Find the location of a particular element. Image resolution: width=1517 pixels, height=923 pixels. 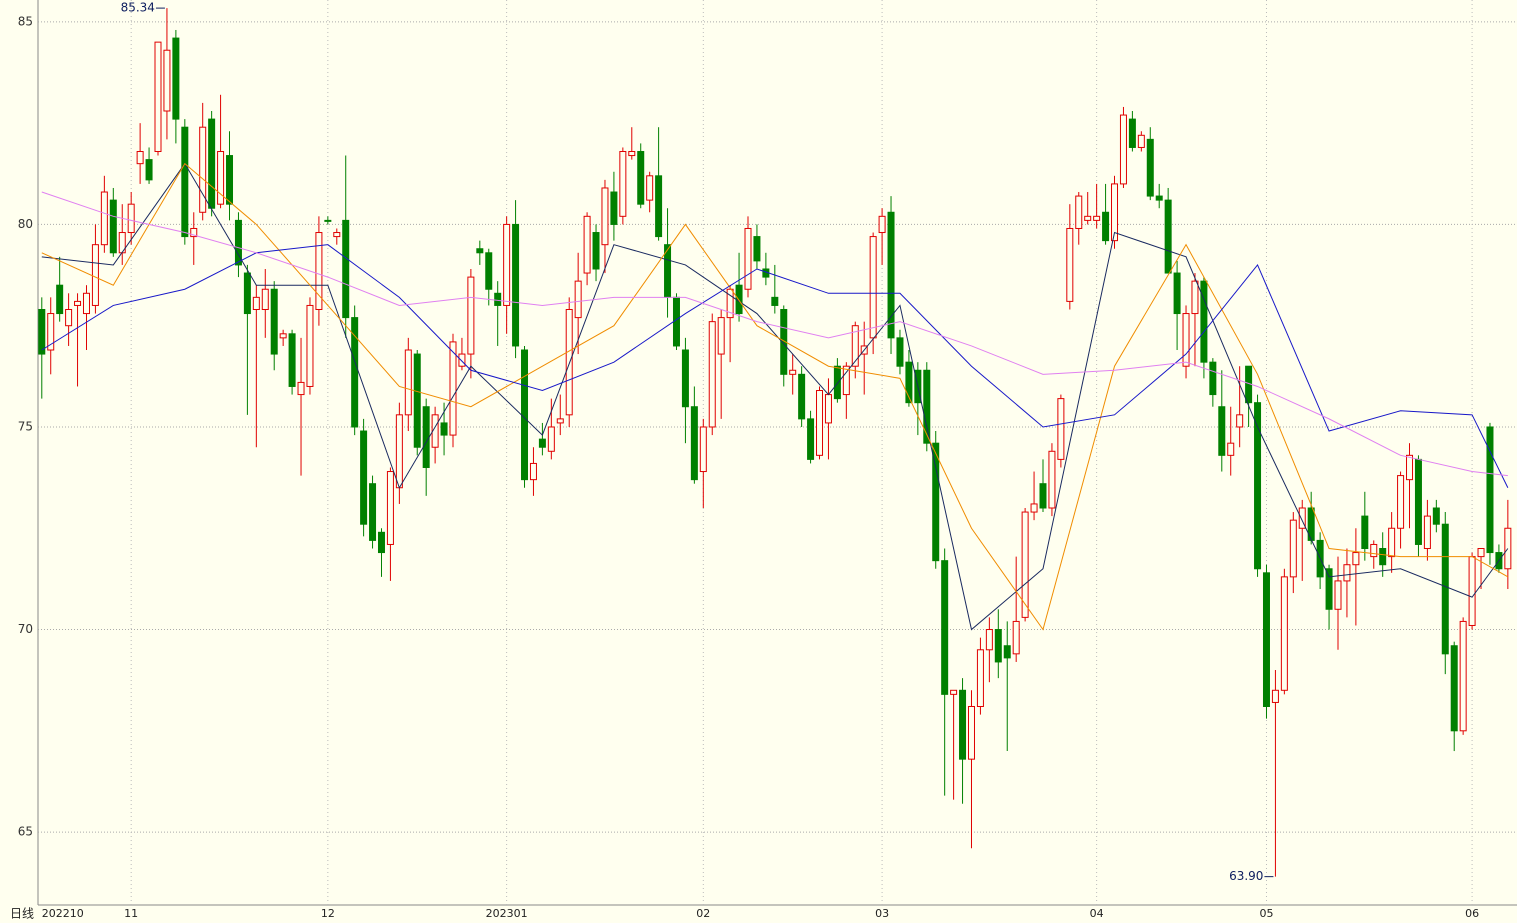

y-tick-label: 80 is located at coordinates (25, 224).